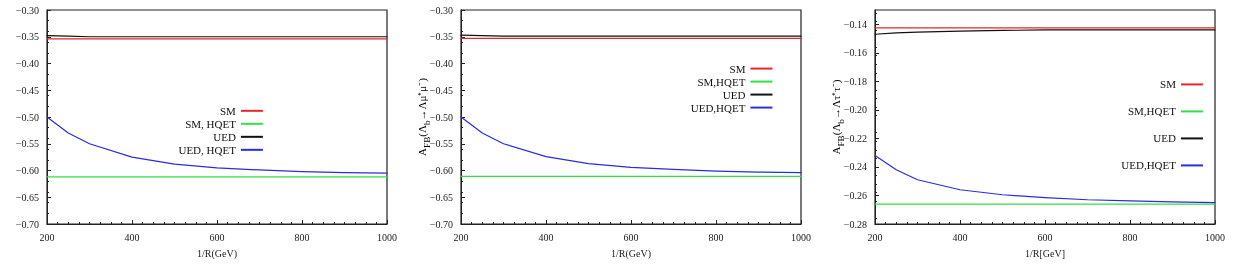 This screenshot has height=264, width=1241. Describe the element at coordinates (855, 24) in the screenshot. I see `y-tick-label: −0.14` at that location.